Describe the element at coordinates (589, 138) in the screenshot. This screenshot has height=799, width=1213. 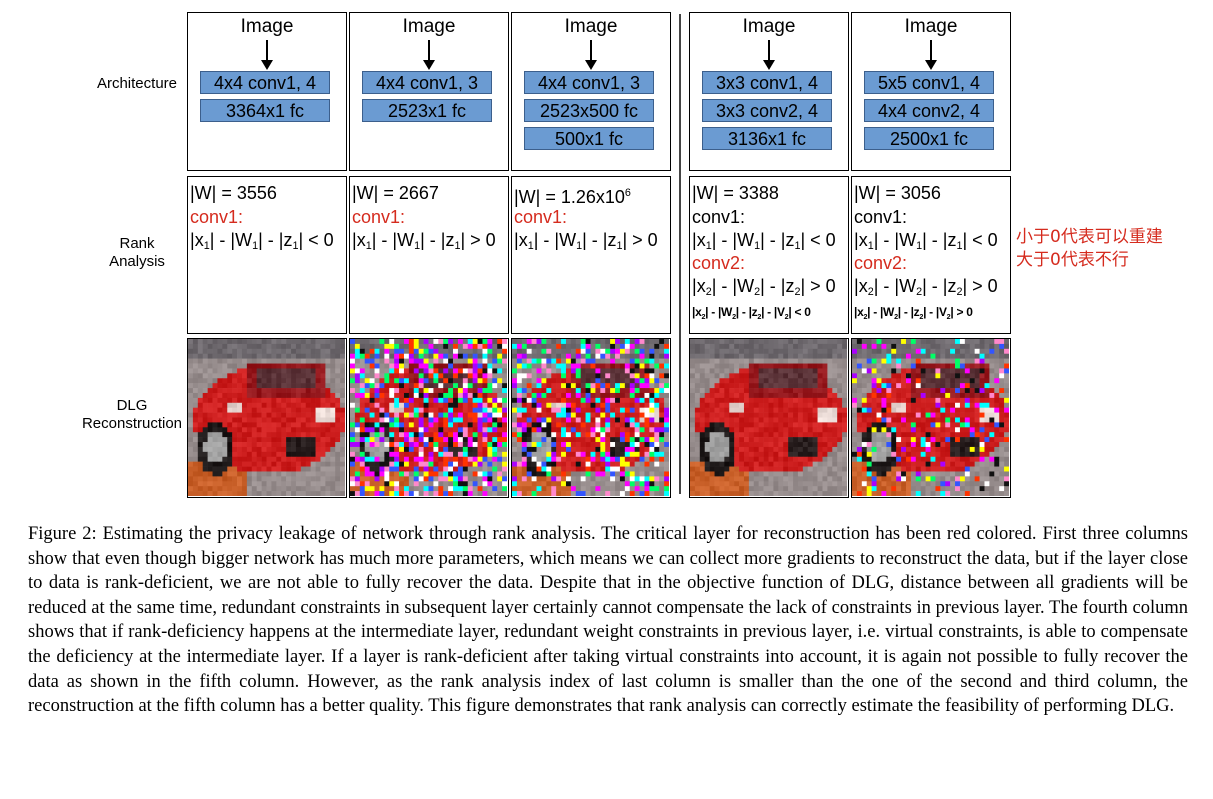
I see `layer-box: 500x1 fc` at that location.